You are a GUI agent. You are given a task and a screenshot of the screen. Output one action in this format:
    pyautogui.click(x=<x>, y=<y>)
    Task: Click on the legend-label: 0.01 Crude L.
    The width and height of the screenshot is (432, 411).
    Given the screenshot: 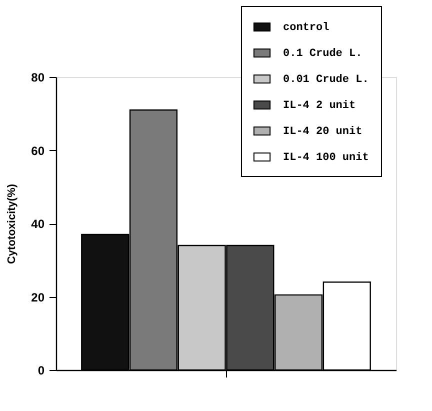 What is the action you would take?
    pyautogui.click(x=326, y=80)
    